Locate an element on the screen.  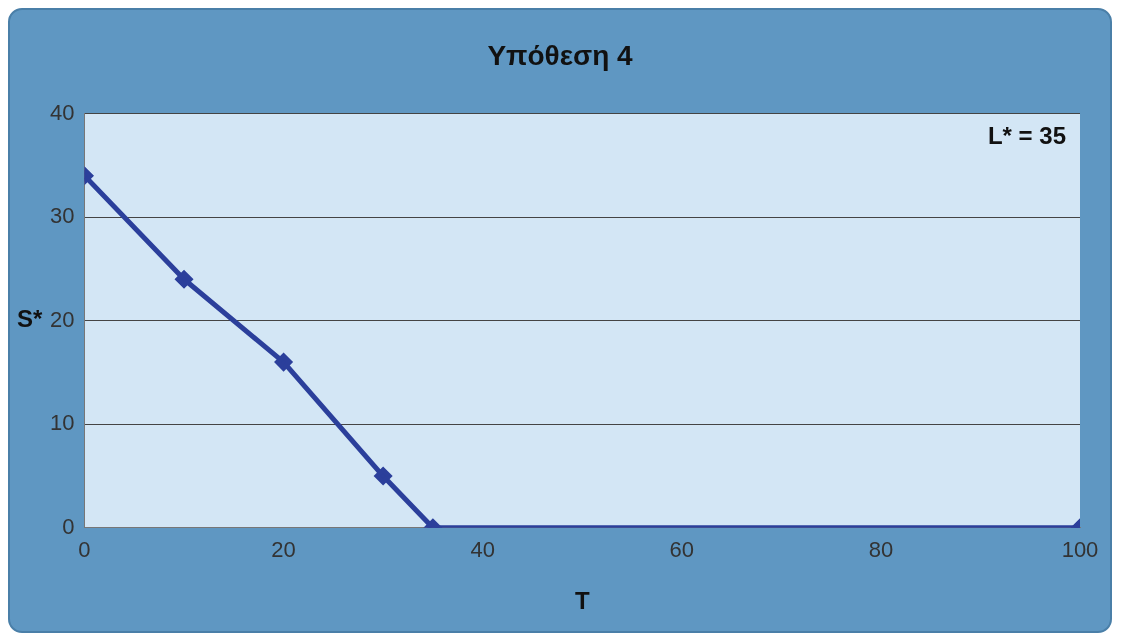
x-tick-label: 100 is located at coordinates (1080, 550).